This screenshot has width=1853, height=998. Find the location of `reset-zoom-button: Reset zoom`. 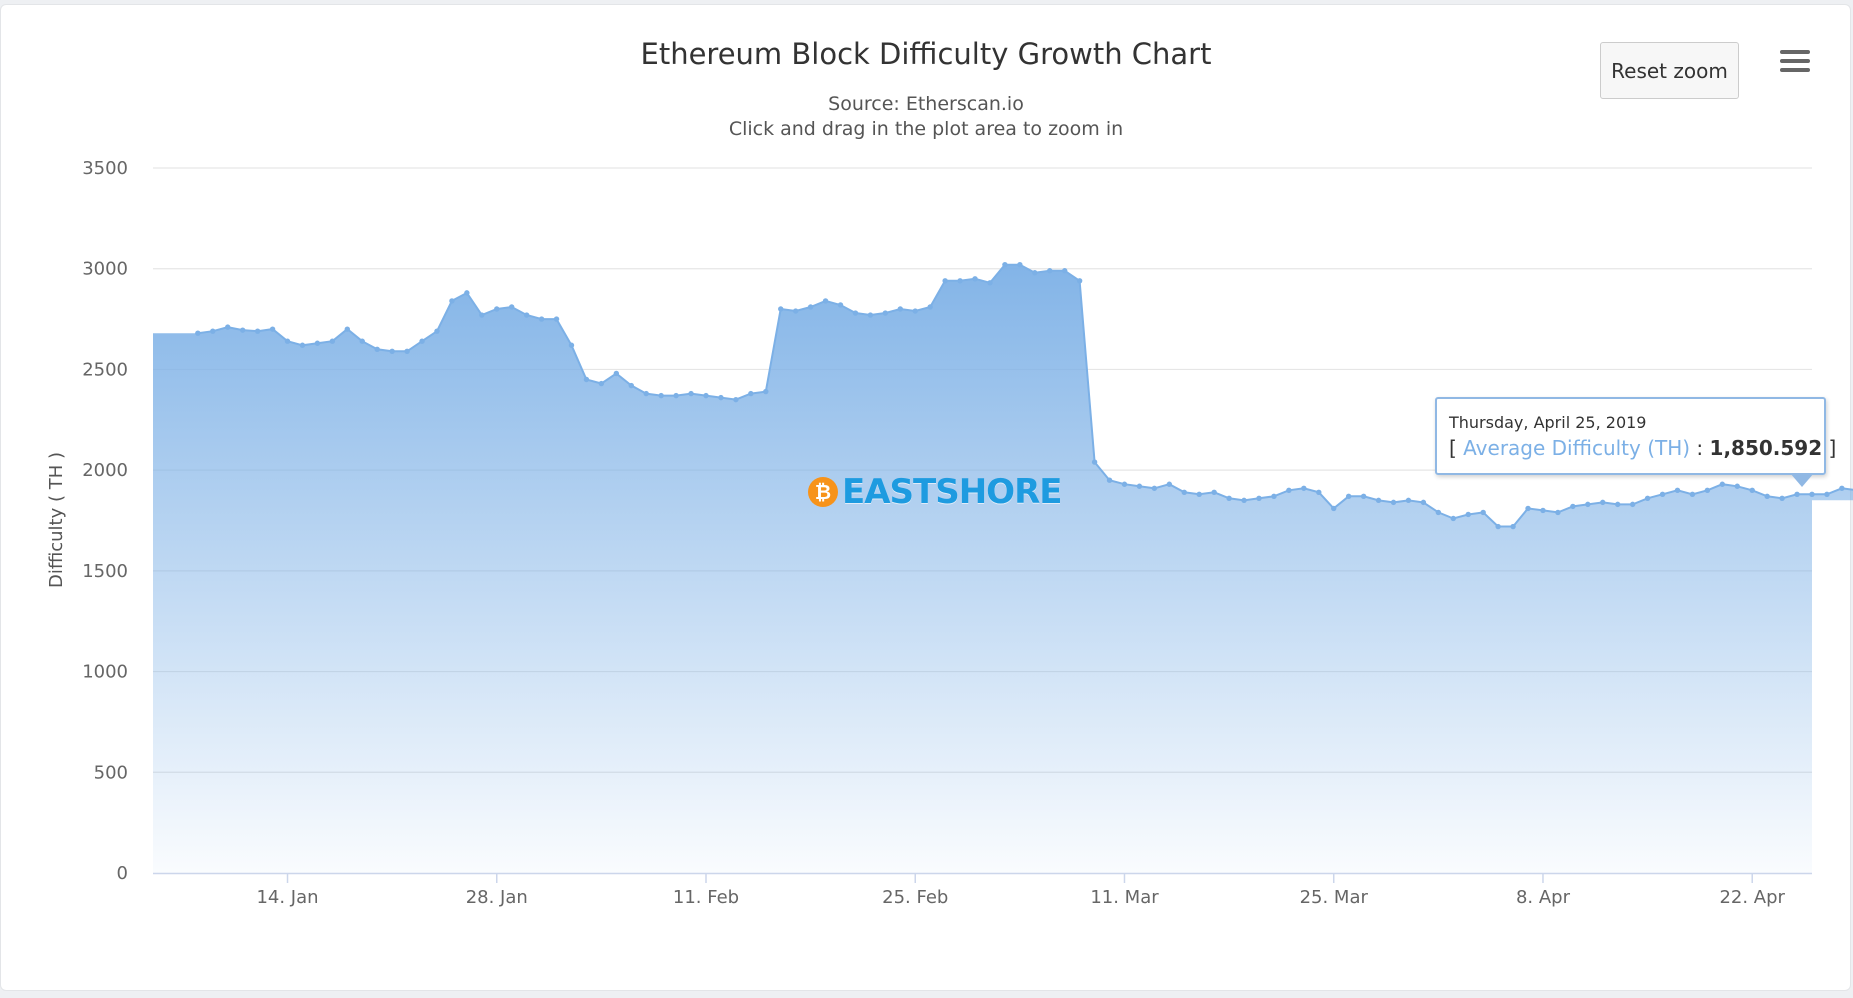

reset-zoom-button: Reset zoom is located at coordinates (1669, 70).